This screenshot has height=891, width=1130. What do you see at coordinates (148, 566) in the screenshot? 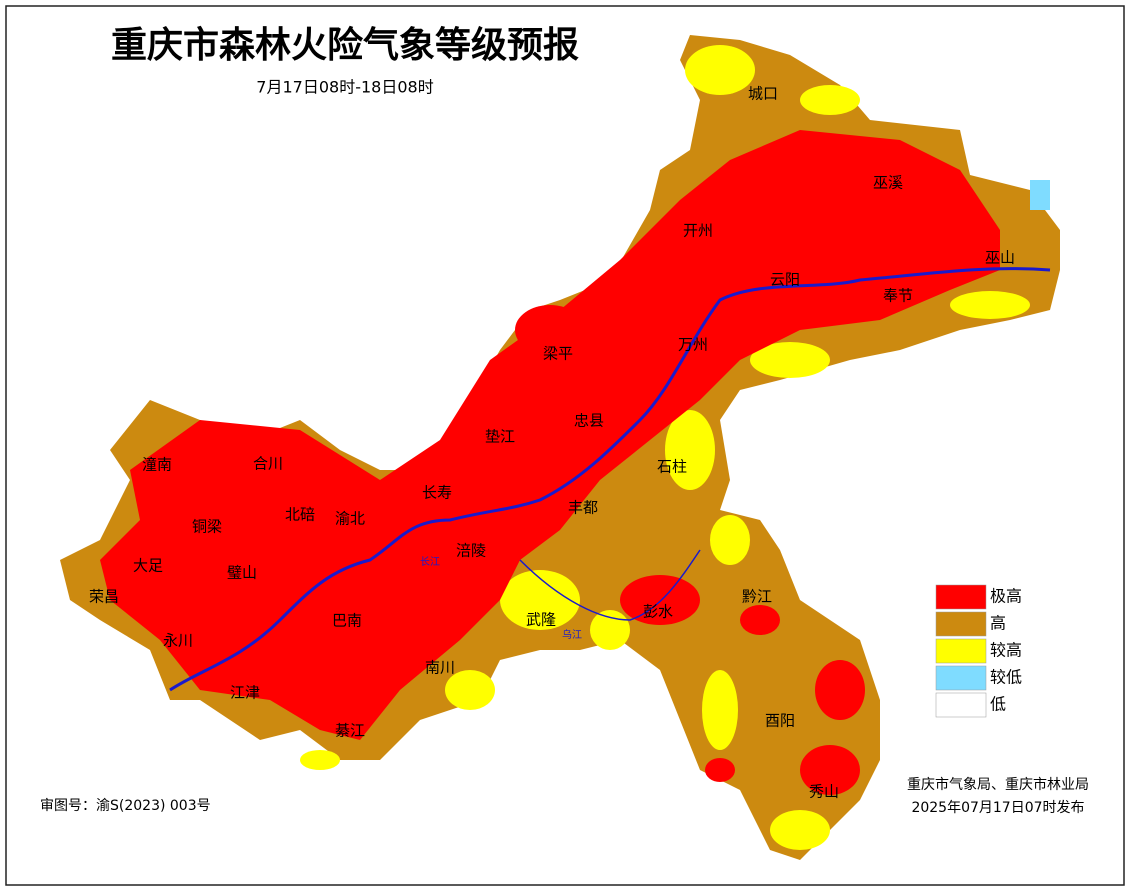
I see `district-label: 大足` at bounding box center [148, 566].